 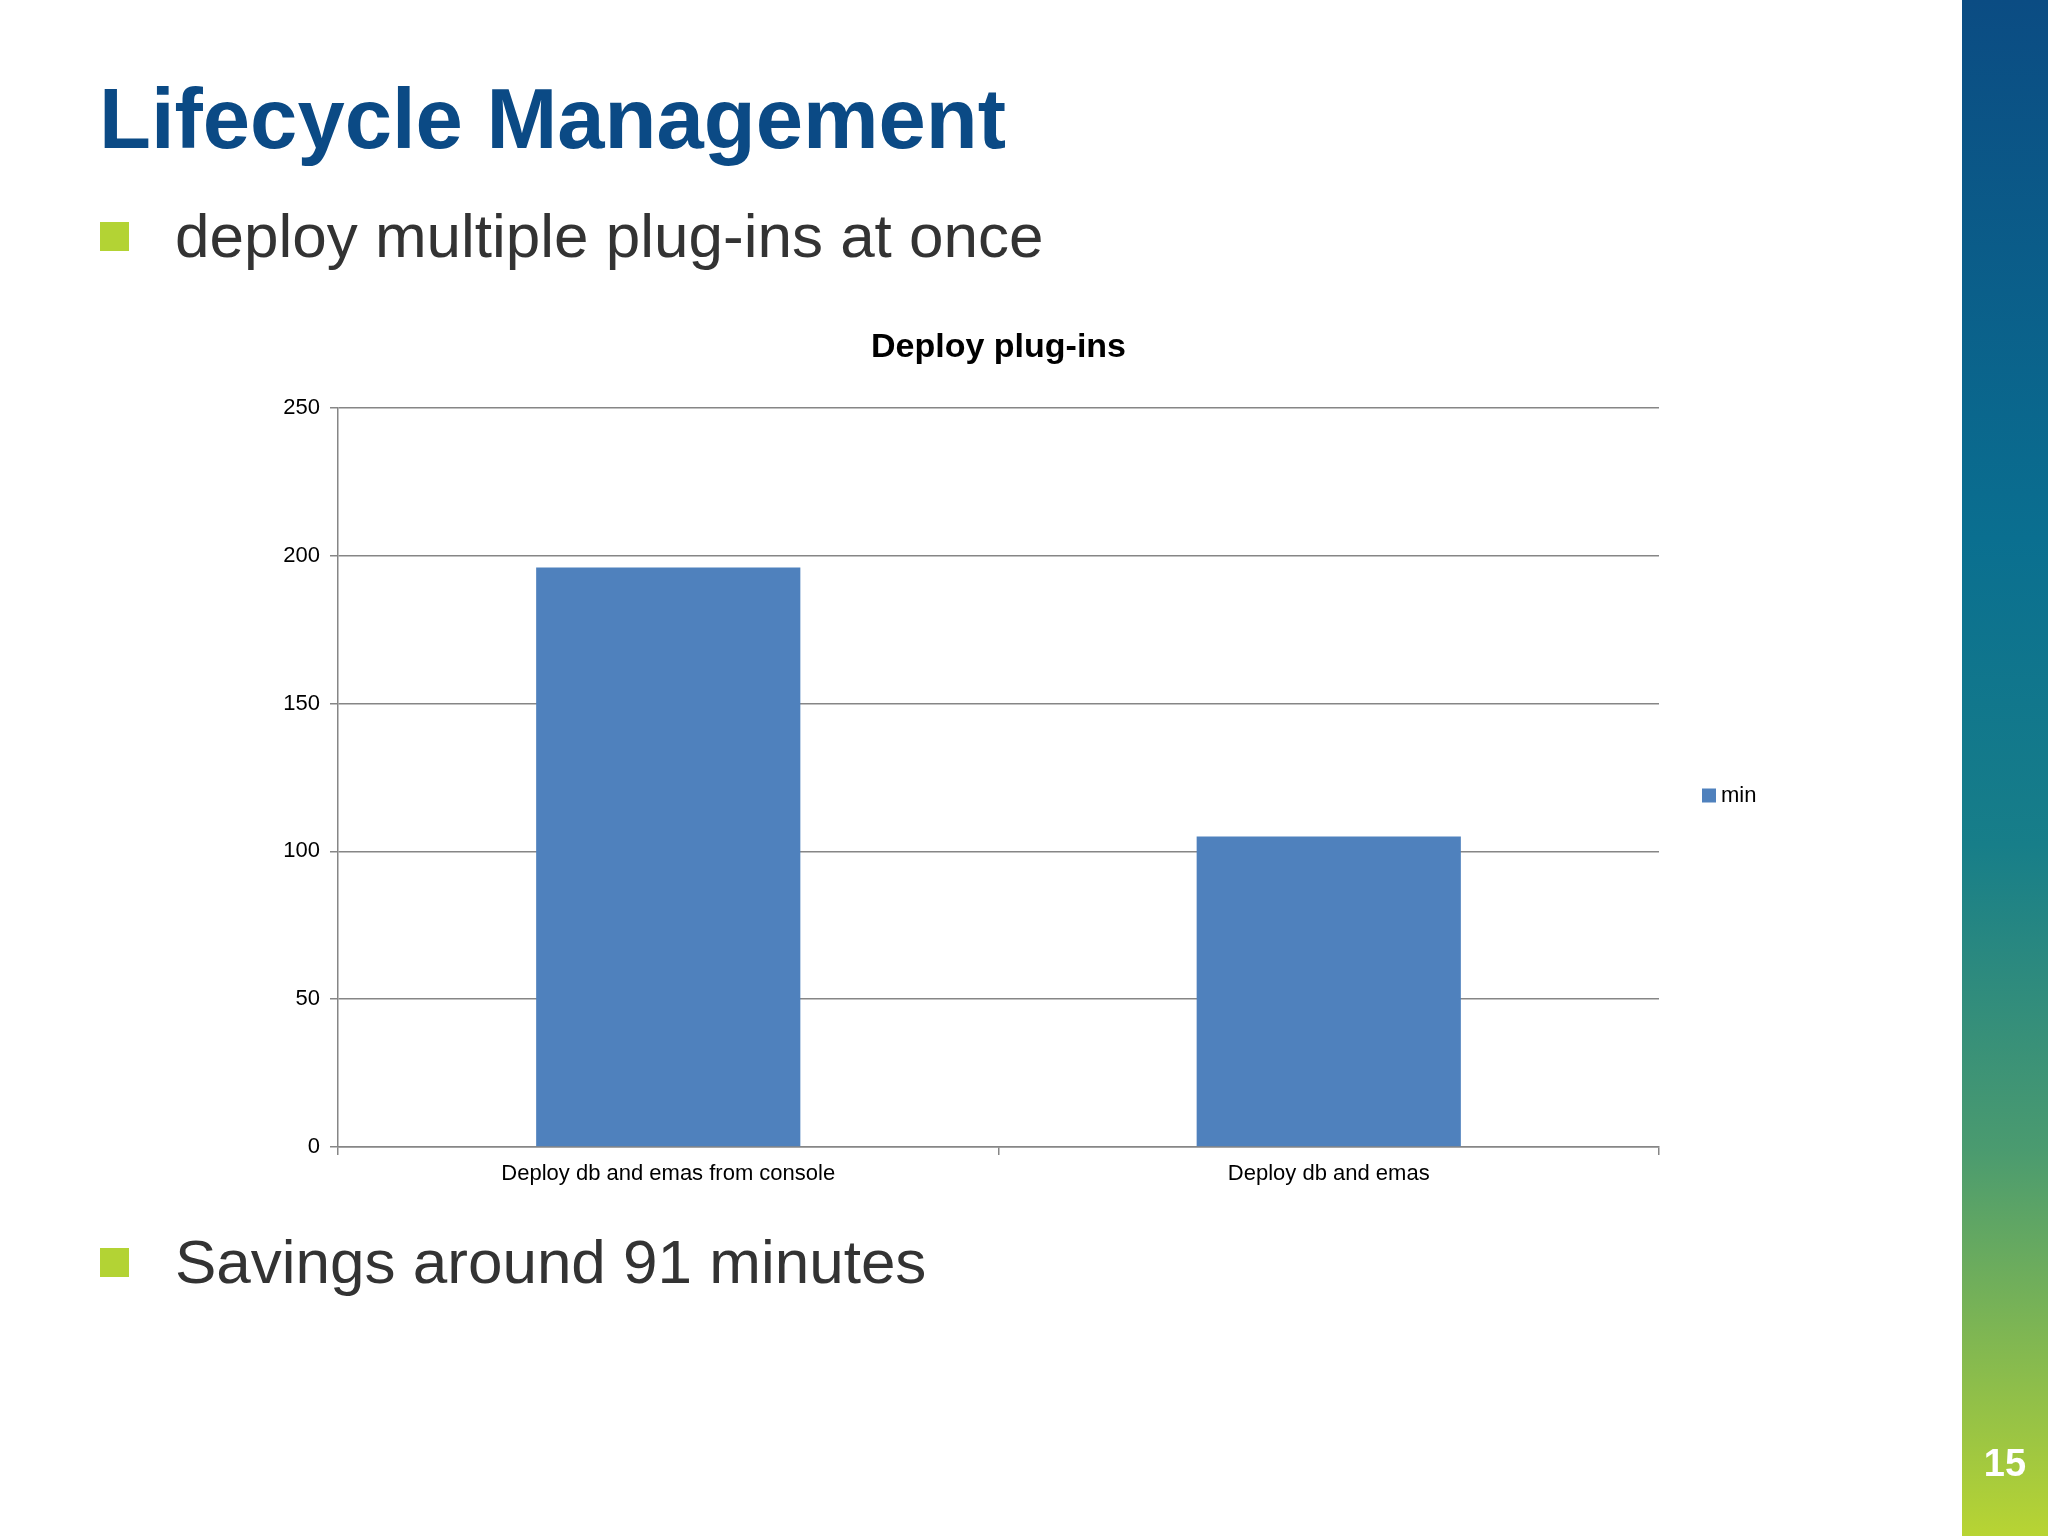 What do you see at coordinates (998, 345) in the screenshot?
I see `chart-subtitle: Deploy plug-ins` at bounding box center [998, 345].